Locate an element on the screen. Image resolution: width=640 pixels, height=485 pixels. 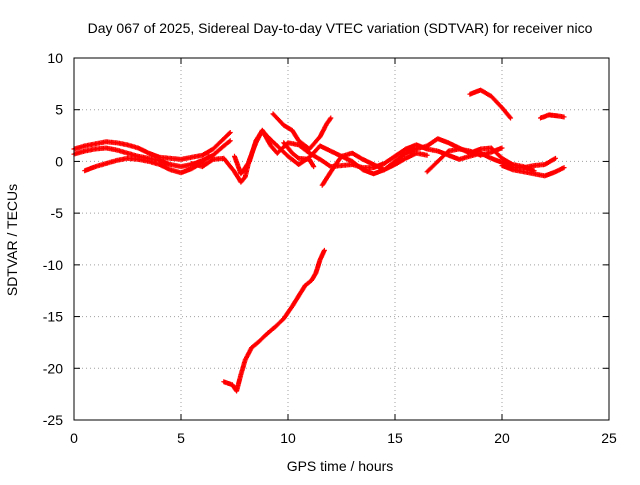
series-track-l is located at coordinates (533, 171).